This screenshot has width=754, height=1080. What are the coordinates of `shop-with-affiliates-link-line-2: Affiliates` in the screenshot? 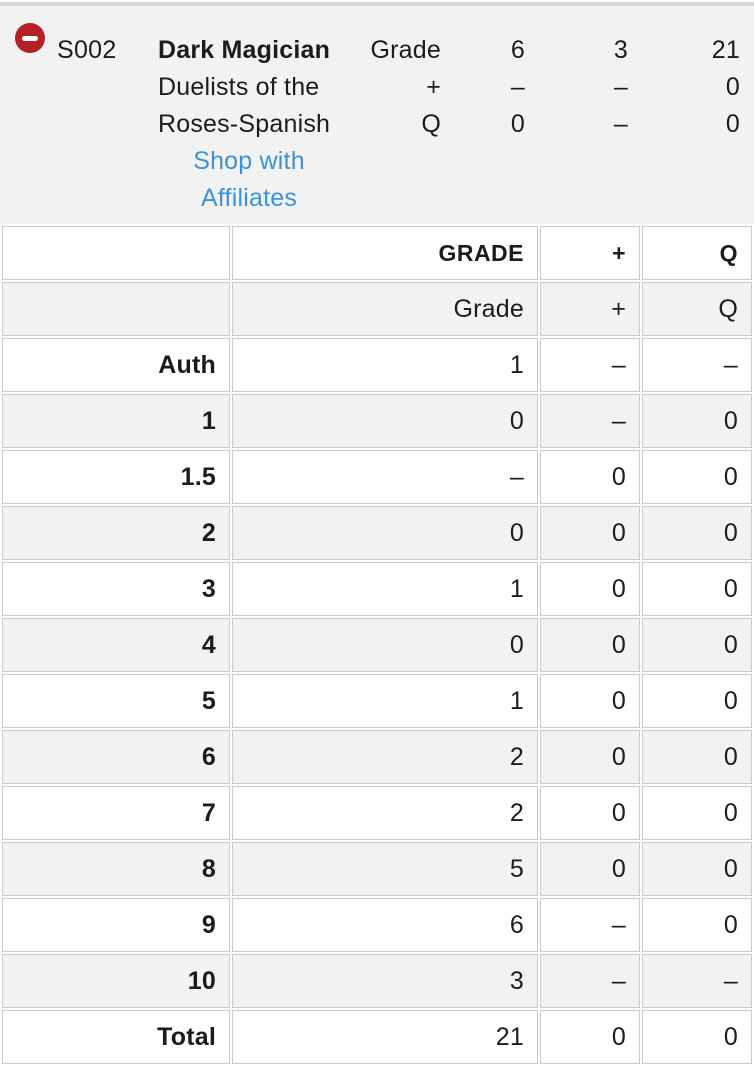 It's located at (249, 198).